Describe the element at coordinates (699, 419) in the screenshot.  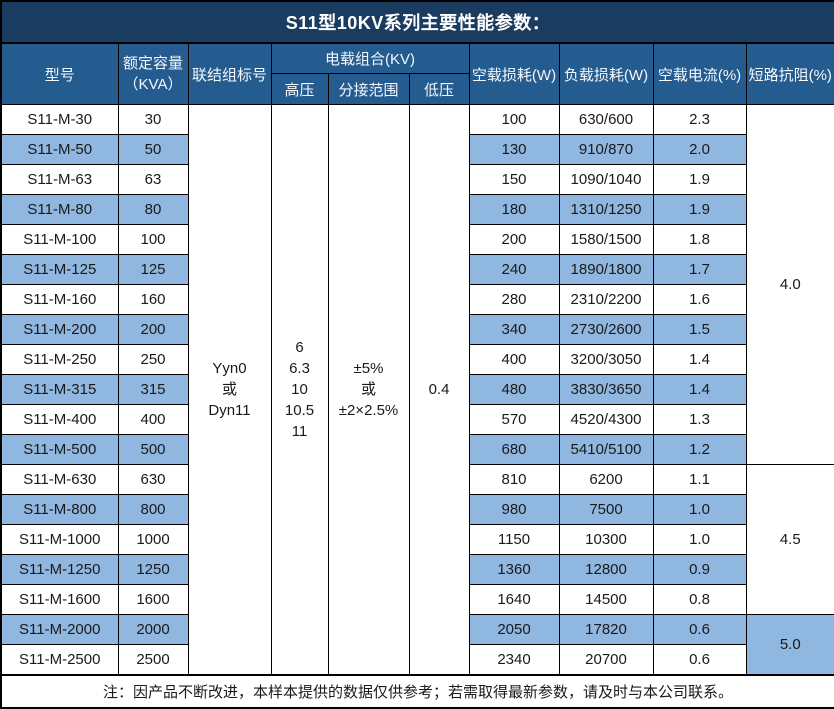
I see `cell-no-load-current: 1.3` at that location.